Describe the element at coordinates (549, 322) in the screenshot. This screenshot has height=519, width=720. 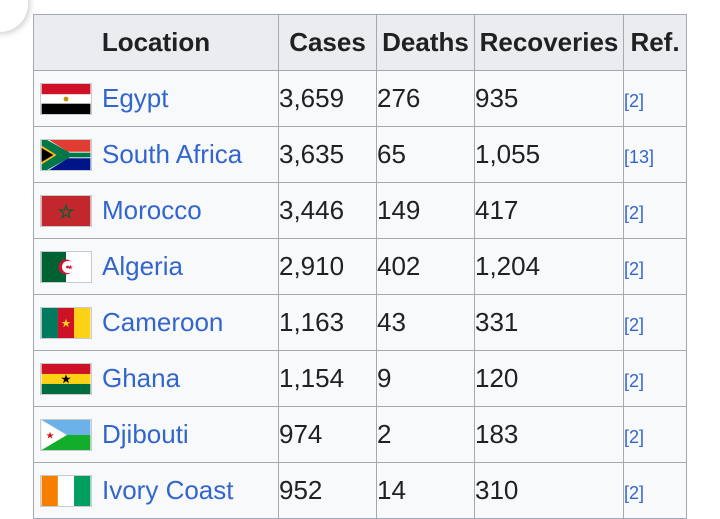
I see `recoveries-cell: 331` at that location.